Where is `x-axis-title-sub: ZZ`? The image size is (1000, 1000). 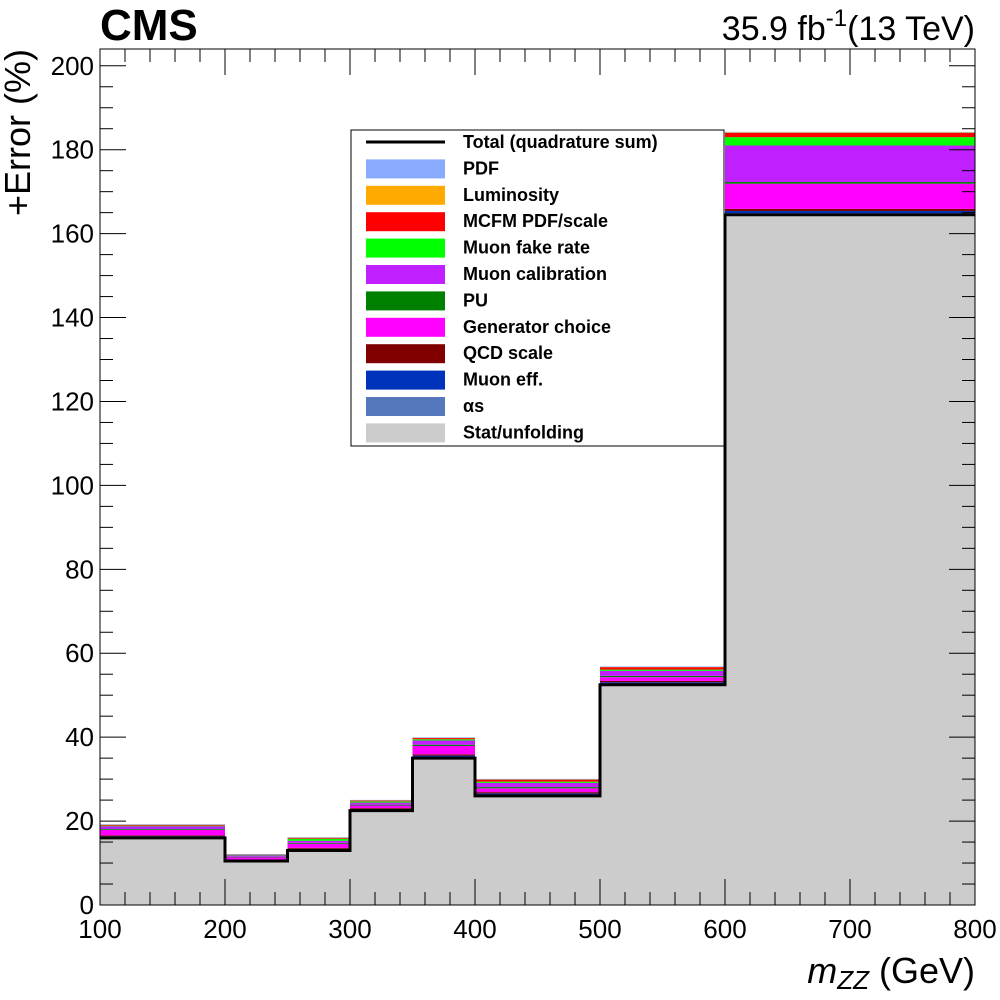
x-axis-title-sub: ZZ is located at coordinates (853, 980).